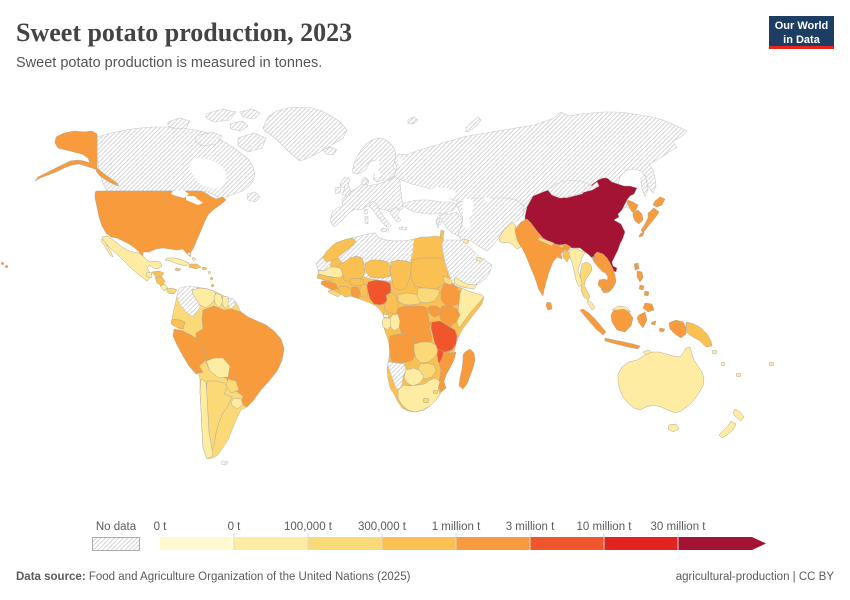 This screenshot has height=600, width=850. Describe the element at coordinates (530, 527) in the screenshot. I see `svg-text: 3 million t` at that location.